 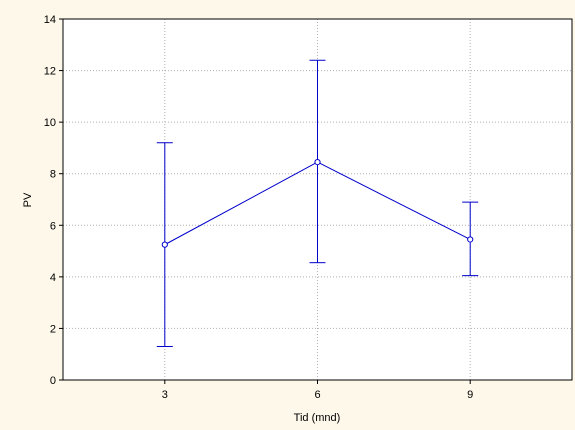 What do you see at coordinates (50, 72) in the screenshot?
I see `y-tick-label: 12` at bounding box center [50, 72].